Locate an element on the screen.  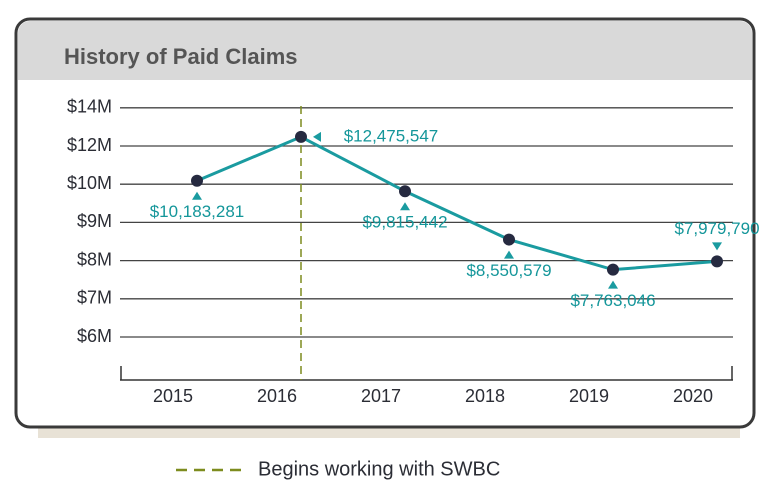
value-label: $7,763,046 is located at coordinates (612, 300).